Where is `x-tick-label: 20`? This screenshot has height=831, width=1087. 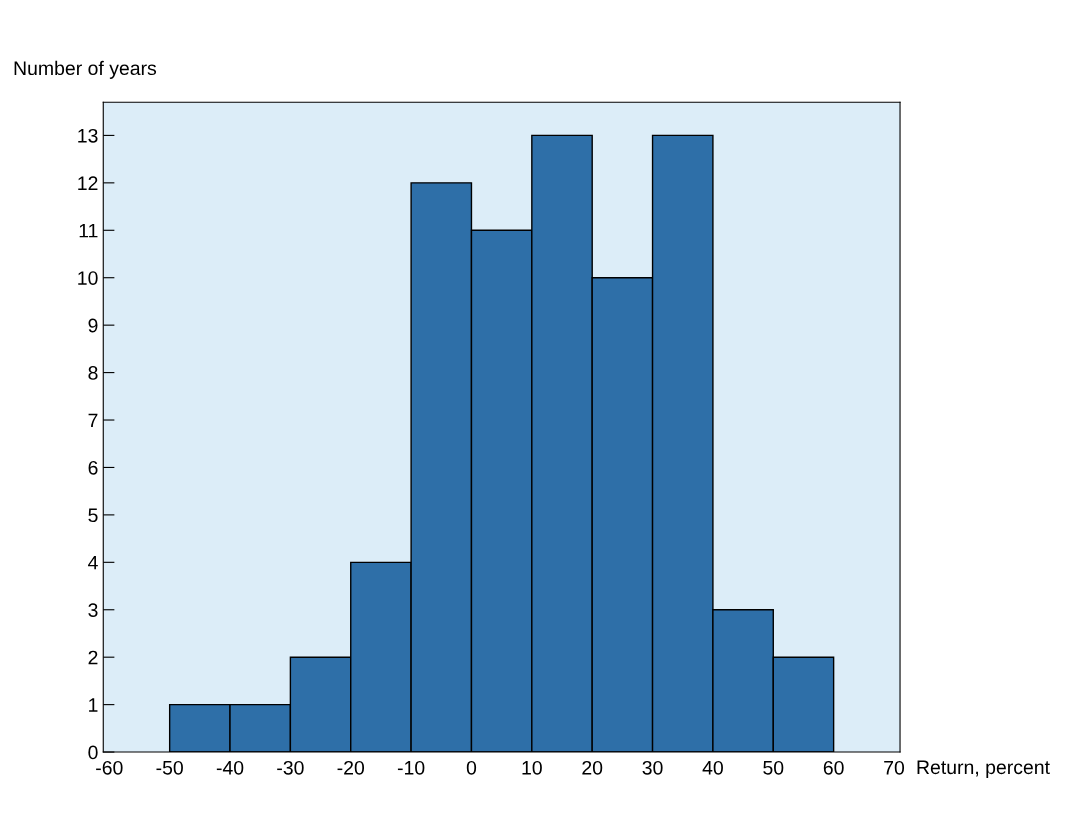 x-tick-label: 20 is located at coordinates (592, 767).